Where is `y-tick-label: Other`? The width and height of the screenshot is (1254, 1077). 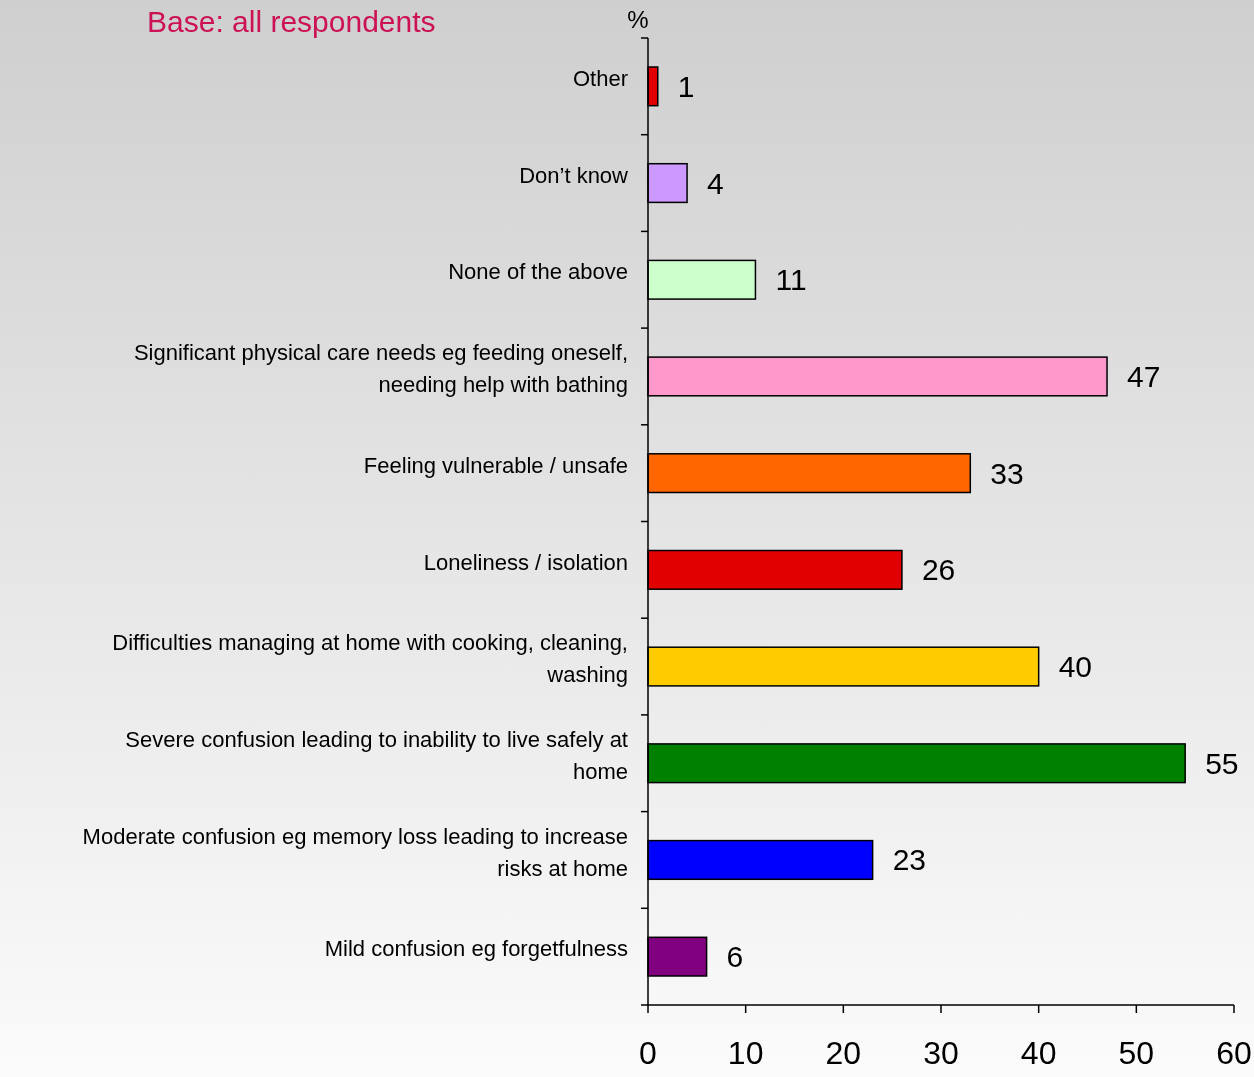
y-tick-label: Other is located at coordinates (600, 79).